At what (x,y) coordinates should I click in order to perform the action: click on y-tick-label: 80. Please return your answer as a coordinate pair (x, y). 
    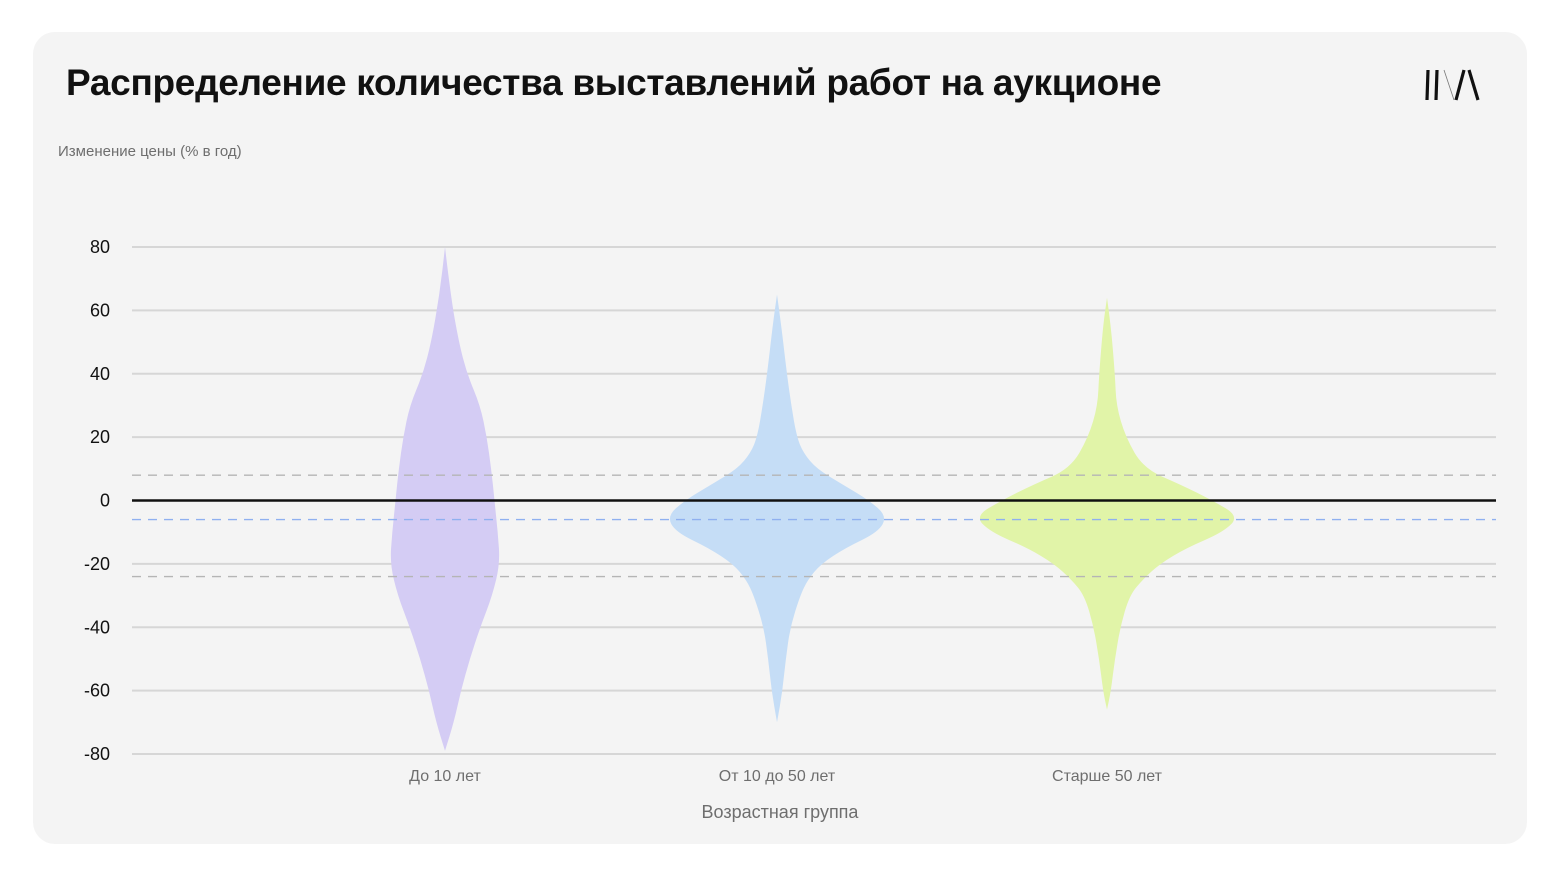
    Looking at the image, I should click on (100, 247).